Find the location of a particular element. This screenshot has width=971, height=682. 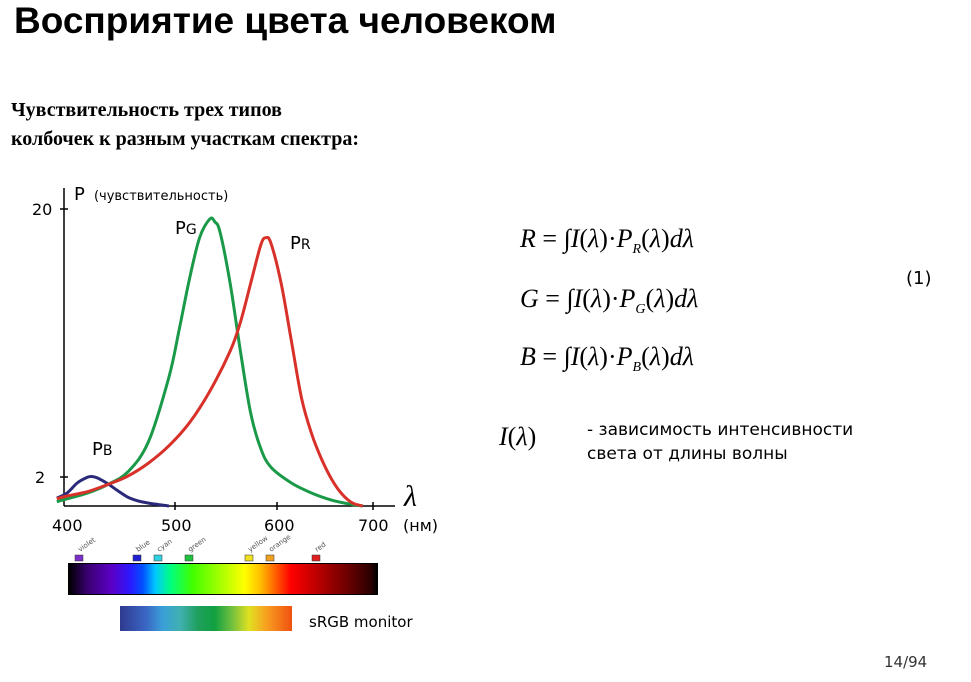

formula-g-p: P is located at coordinates (627, 298).